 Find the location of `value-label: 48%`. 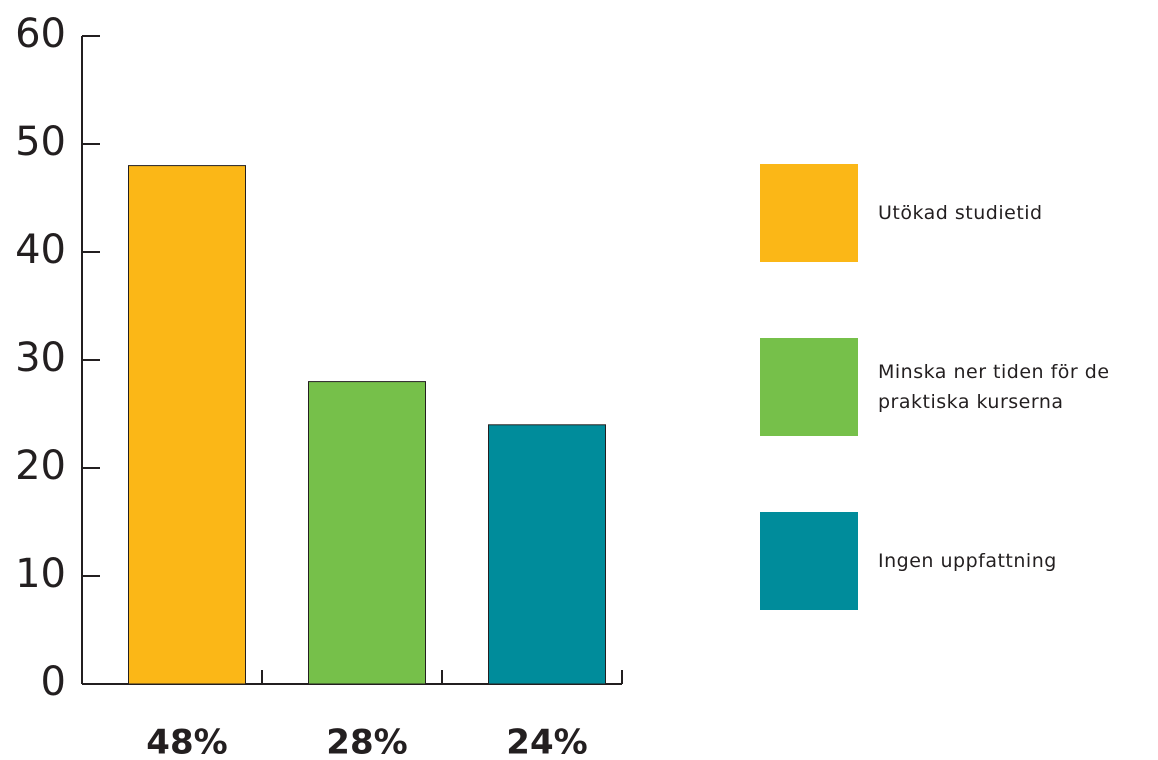

value-label: 48% is located at coordinates (186, 741).